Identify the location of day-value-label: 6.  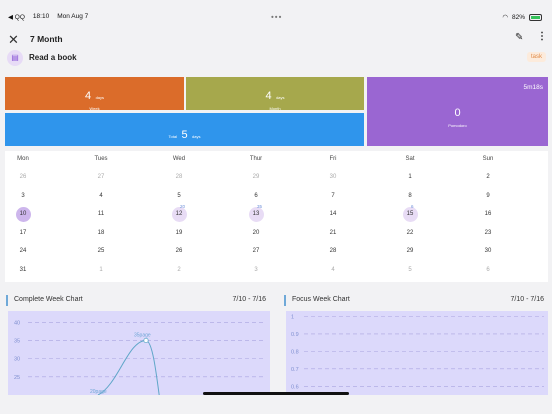
(412, 207).